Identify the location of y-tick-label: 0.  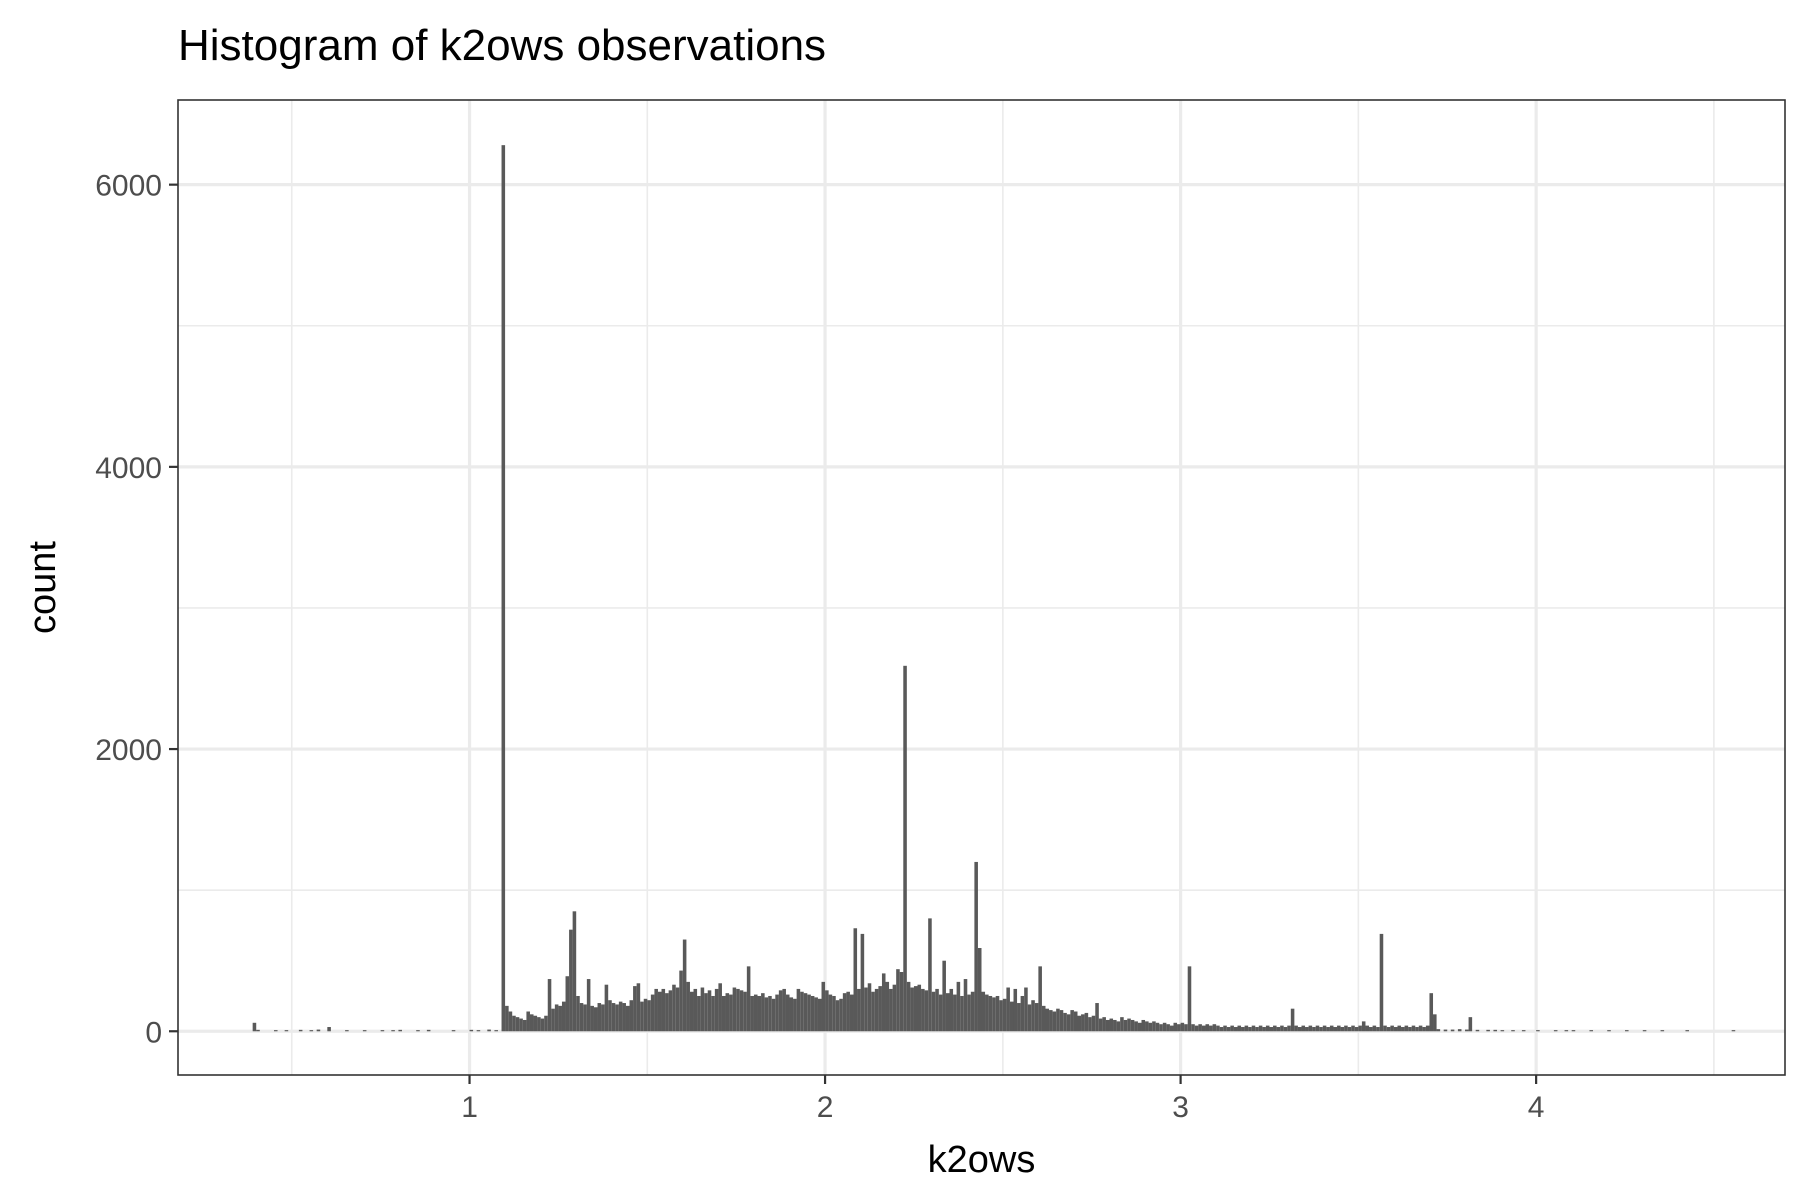
(153, 1032).